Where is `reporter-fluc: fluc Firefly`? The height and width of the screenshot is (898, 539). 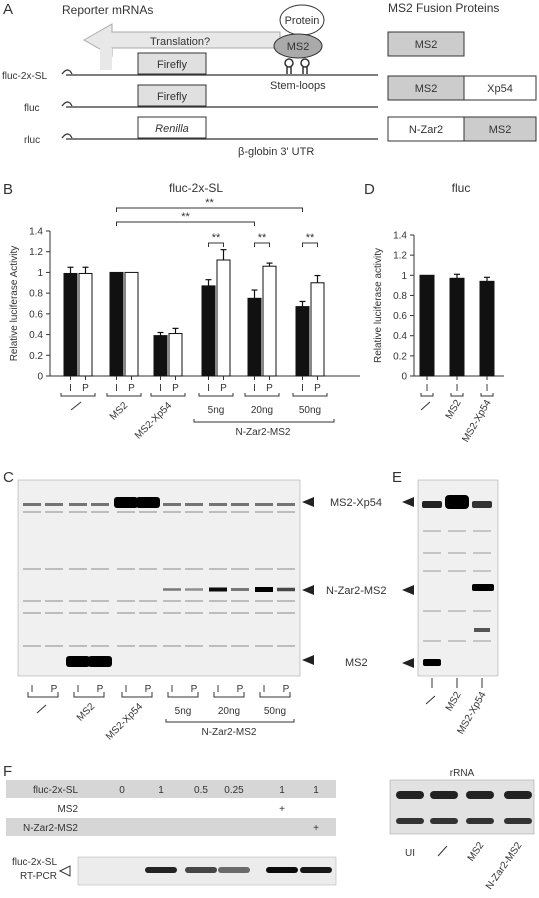
reporter-fluc: fluc Firefly is located at coordinates (201, 99).